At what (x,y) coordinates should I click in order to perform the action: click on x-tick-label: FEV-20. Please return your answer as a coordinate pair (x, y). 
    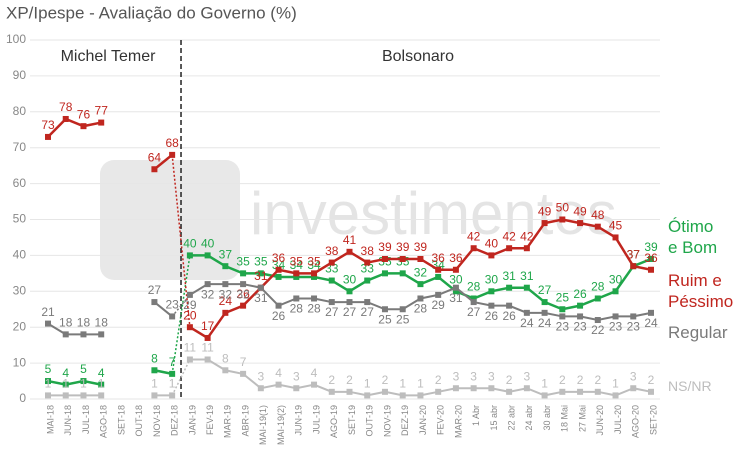
    Looking at the image, I should click on (441, 420).